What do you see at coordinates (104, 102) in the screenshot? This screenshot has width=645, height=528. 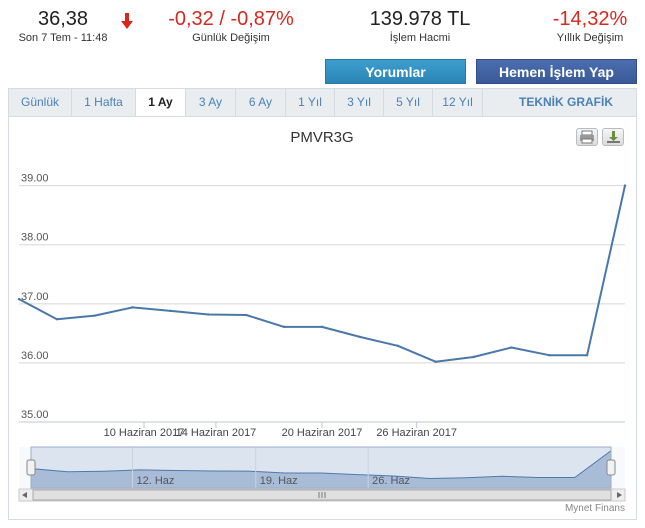 I see `tab-1-week: 1 Hafta` at bounding box center [104, 102].